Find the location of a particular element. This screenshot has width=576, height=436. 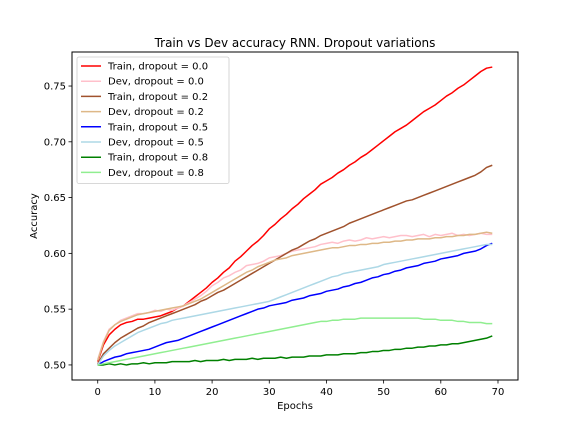

x-tick-label: 50 is located at coordinates (383, 392).